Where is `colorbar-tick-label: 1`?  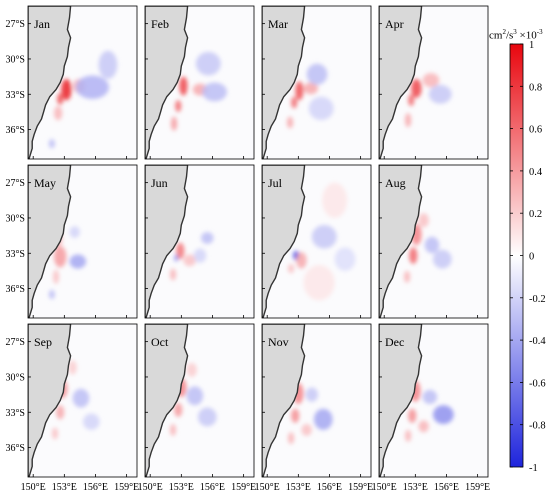
colorbar-tick-label: 1 is located at coordinates (531, 45).